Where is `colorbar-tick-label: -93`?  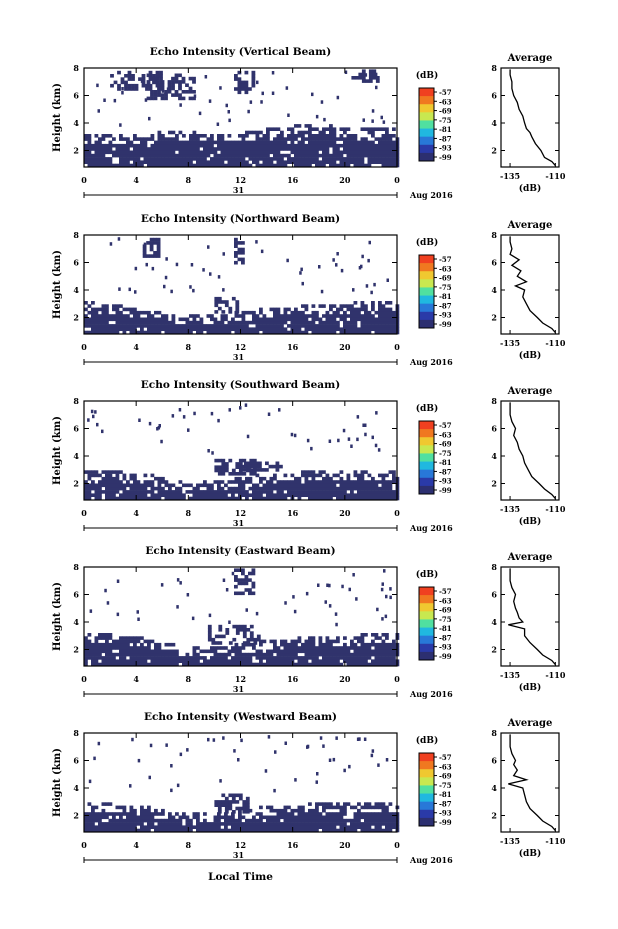 colorbar-tick-label: -93 is located at coordinates (445, 481).